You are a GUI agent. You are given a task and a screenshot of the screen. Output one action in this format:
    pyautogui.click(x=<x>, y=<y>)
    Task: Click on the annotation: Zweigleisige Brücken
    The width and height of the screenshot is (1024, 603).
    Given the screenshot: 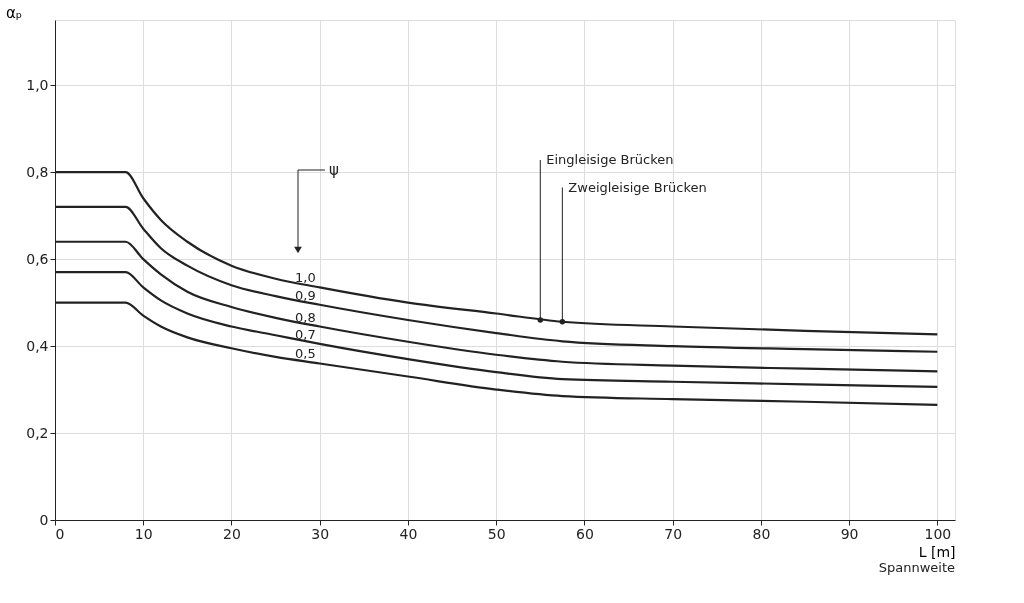 What is the action you would take?
    pyautogui.click(x=637, y=187)
    